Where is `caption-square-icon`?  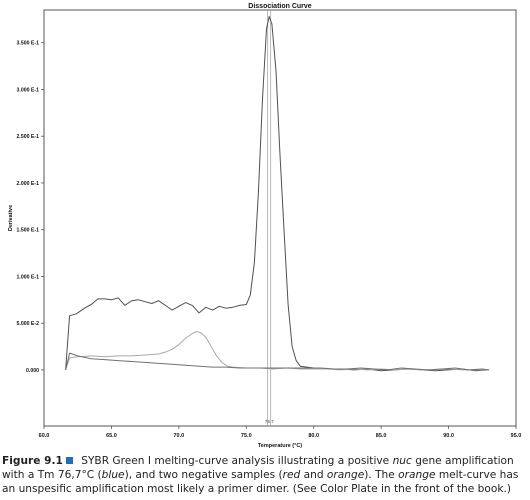 caption-square-icon is located at coordinates (69, 460).